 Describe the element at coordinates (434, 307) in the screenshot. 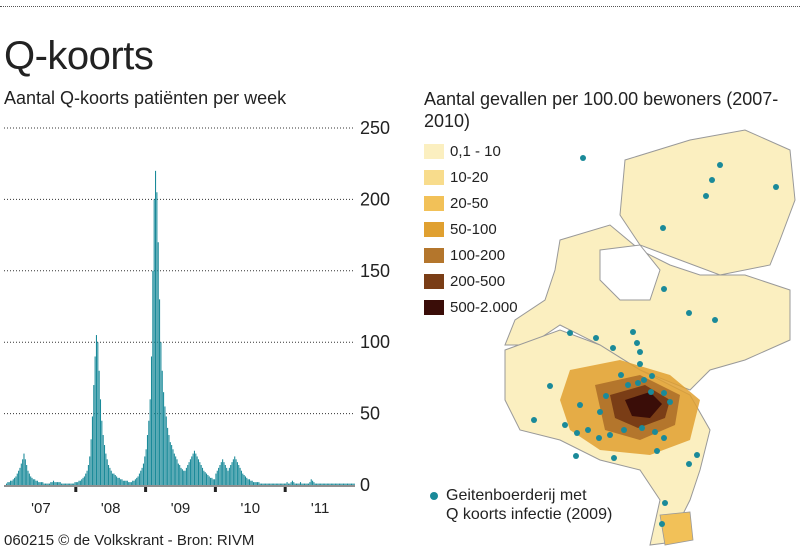

I see `legend-swatch` at that location.